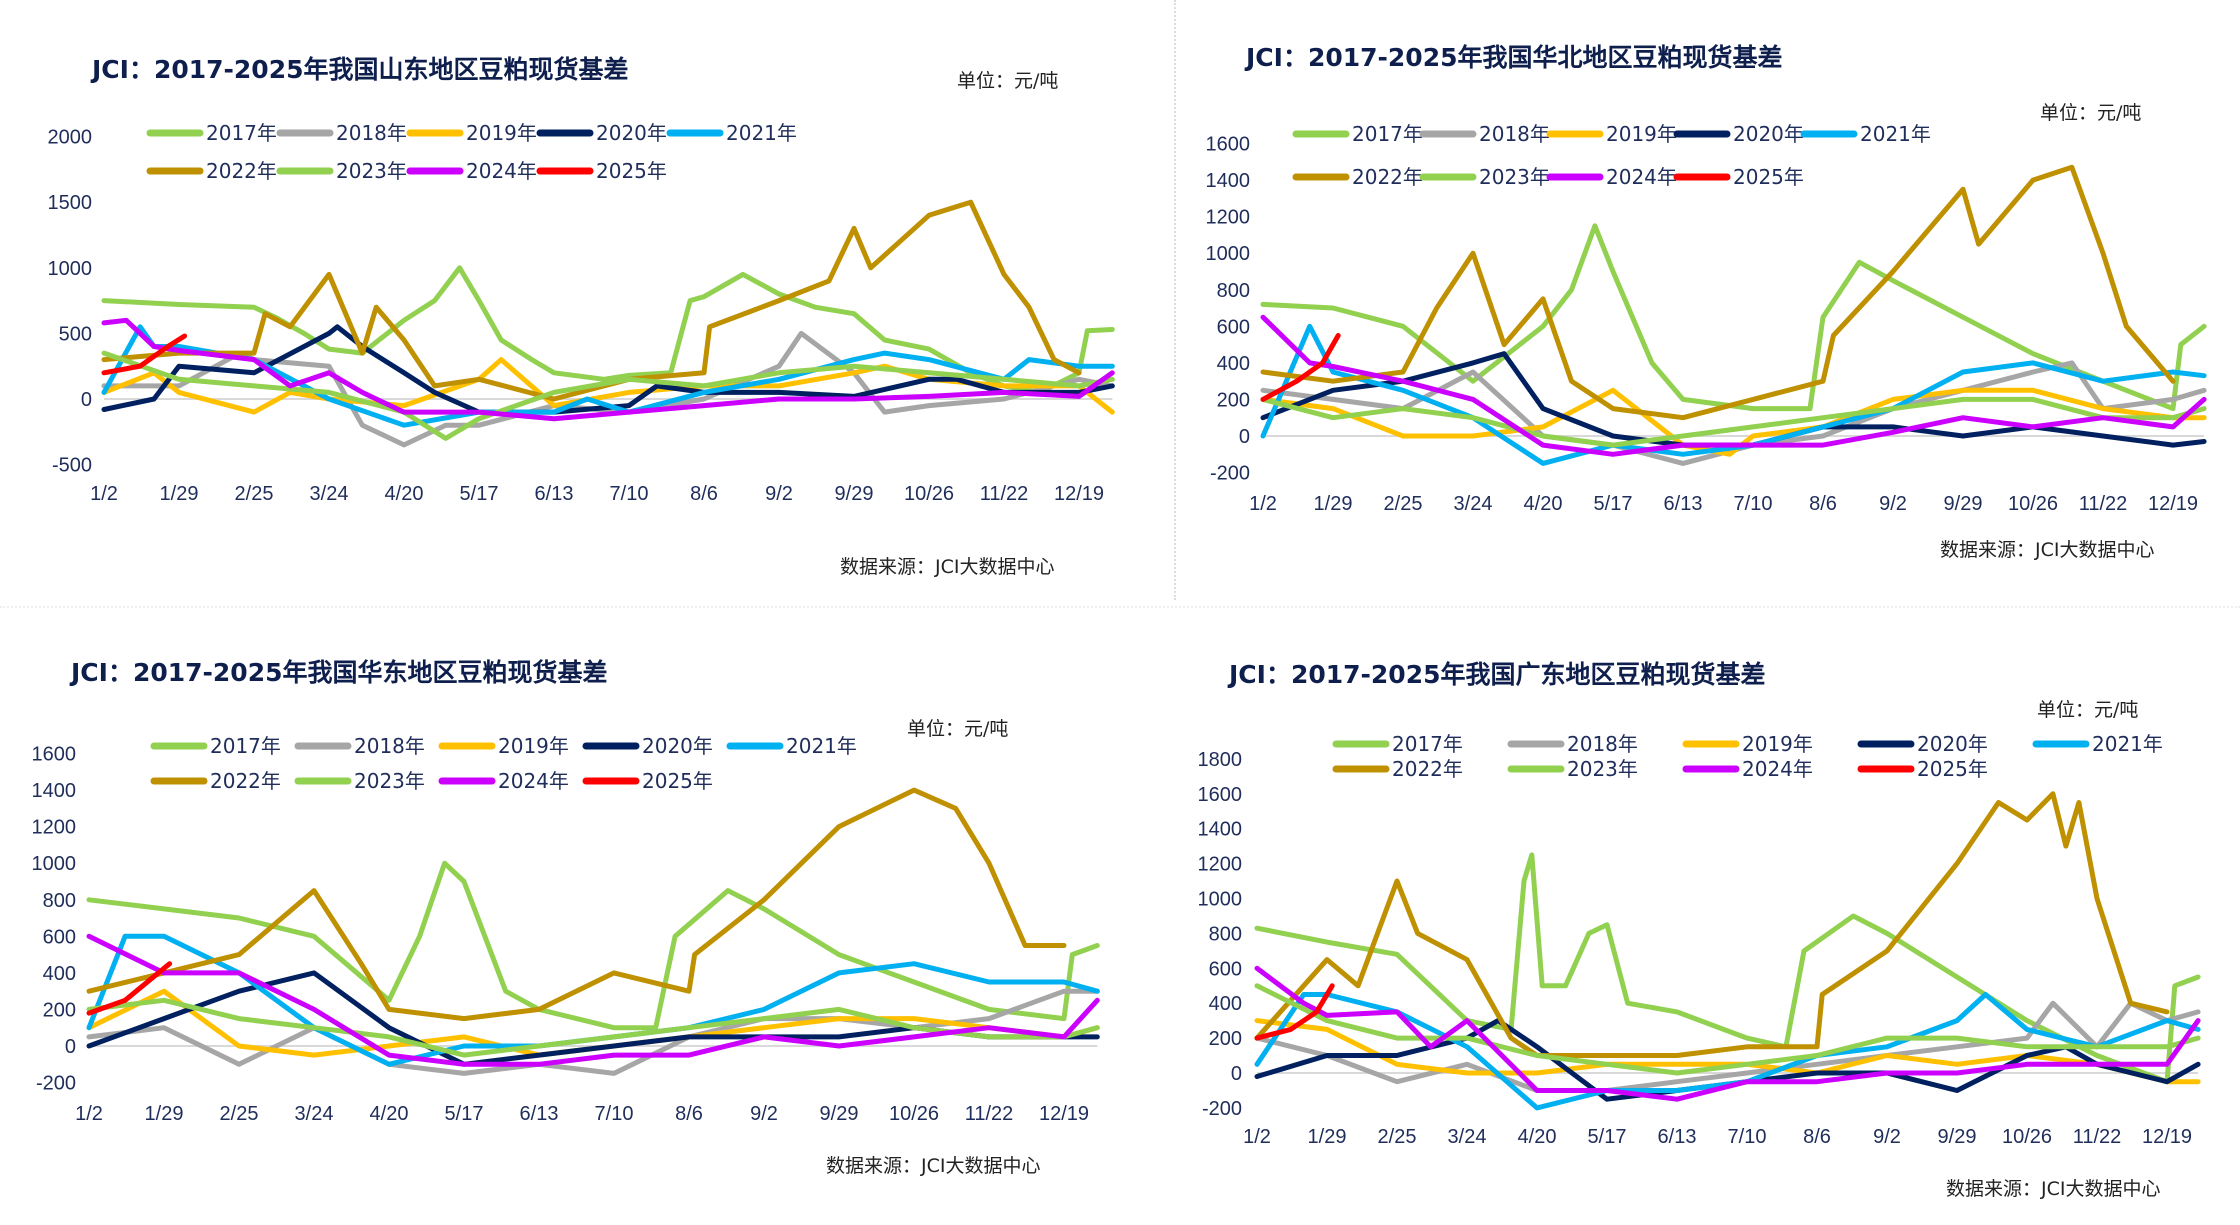  I want to click on x-tick-label: 6/13, so click(539, 1114).